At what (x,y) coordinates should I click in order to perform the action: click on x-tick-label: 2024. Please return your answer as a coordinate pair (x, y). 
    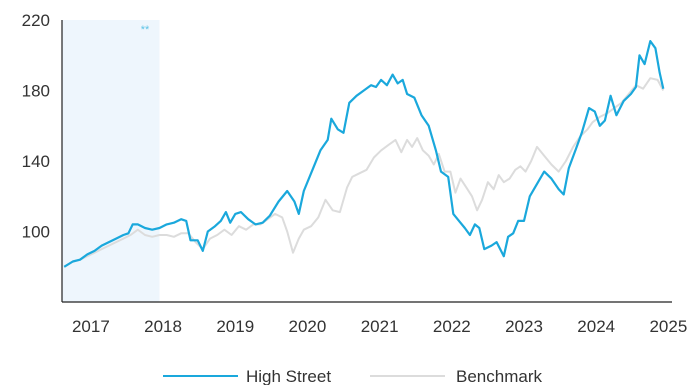
    Looking at the image, I should click on (596, 326).